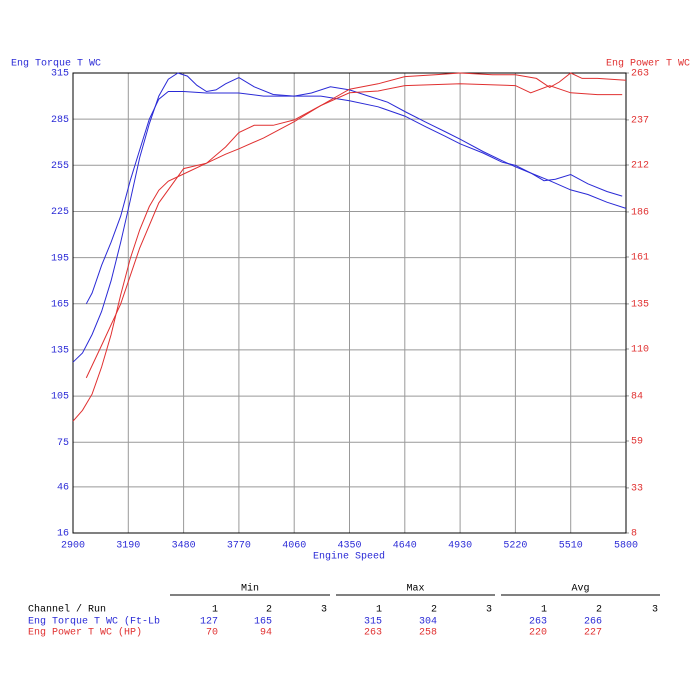 Image resolution: width=700 pixels, height=700 pixels. What do you see at coordinates (63, 443) in the screenshot?
I see `y-tick-label: 75` at bounding box center [63, 443].